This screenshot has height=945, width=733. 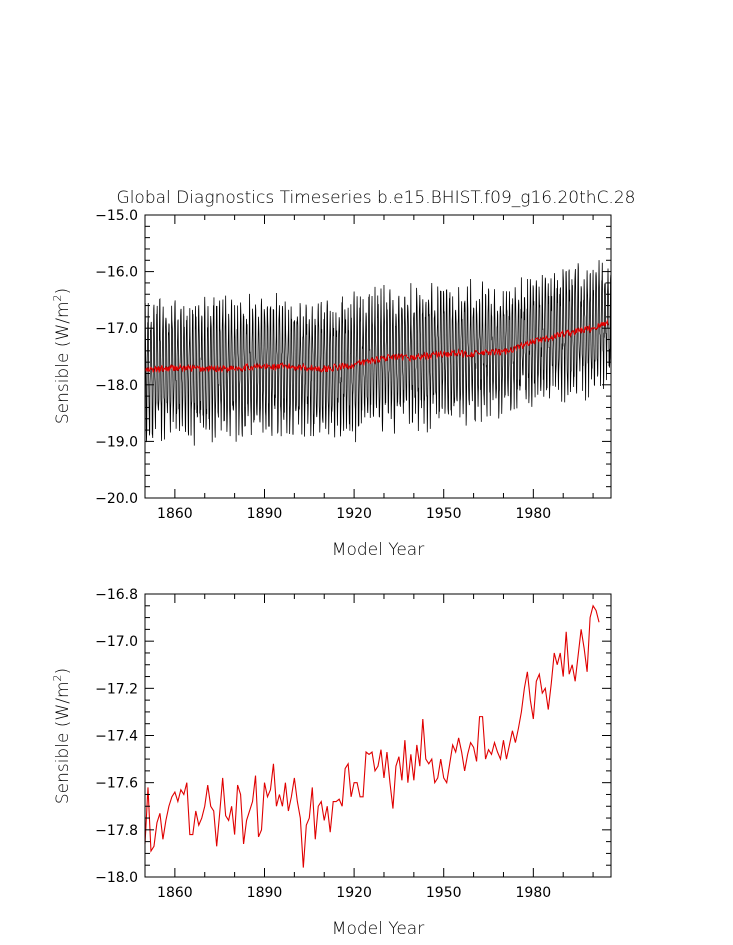 What do you see at coordinates (116, 442) in the screenshot?
I see `y-tick-label: −19.0` at bounding box center [116, 442].